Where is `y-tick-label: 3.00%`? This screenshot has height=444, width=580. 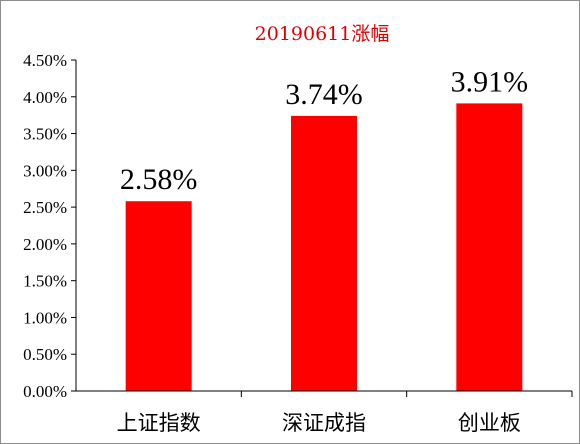 y-tick-label: 3.00% is located at coordinates (45, 170).